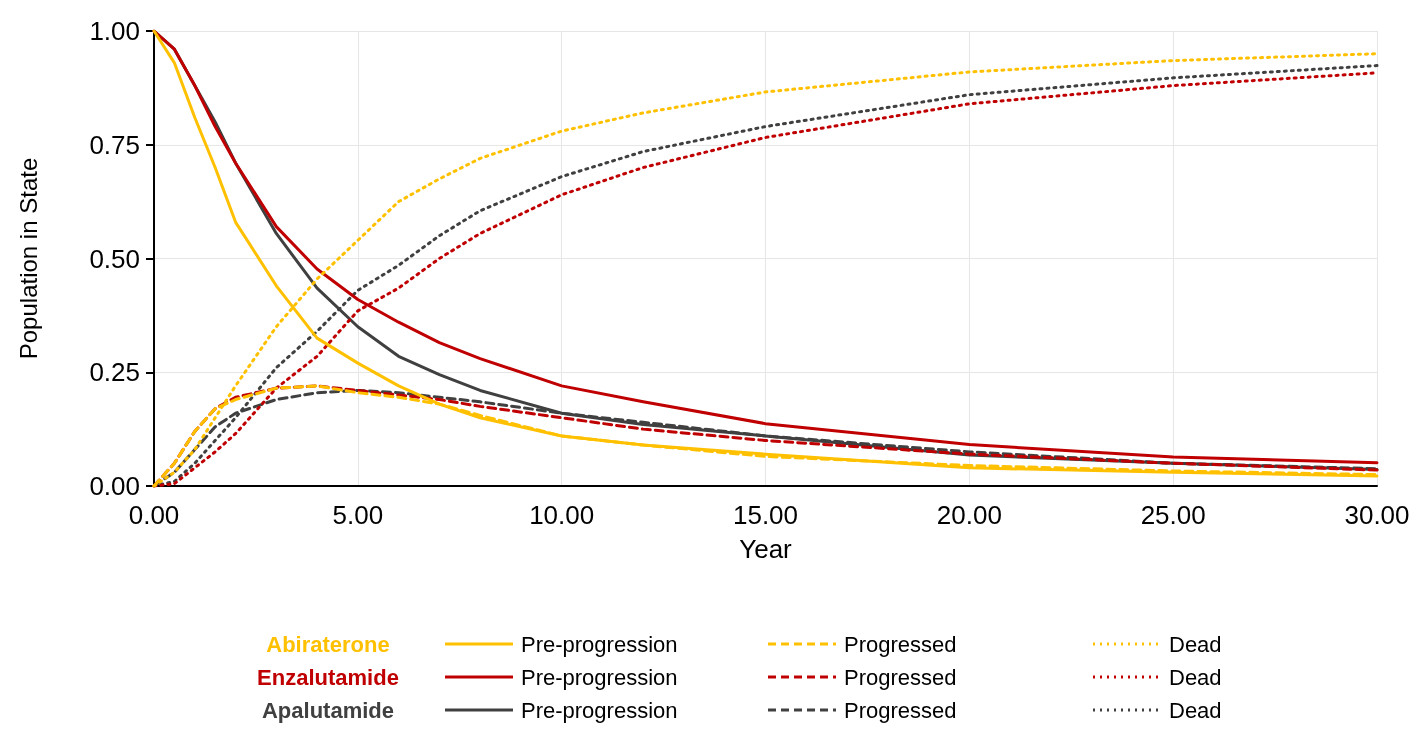  Describe the element at coordinates (562, 515) in the screenshot. I see `x-tick-label: 10.00` at that location.